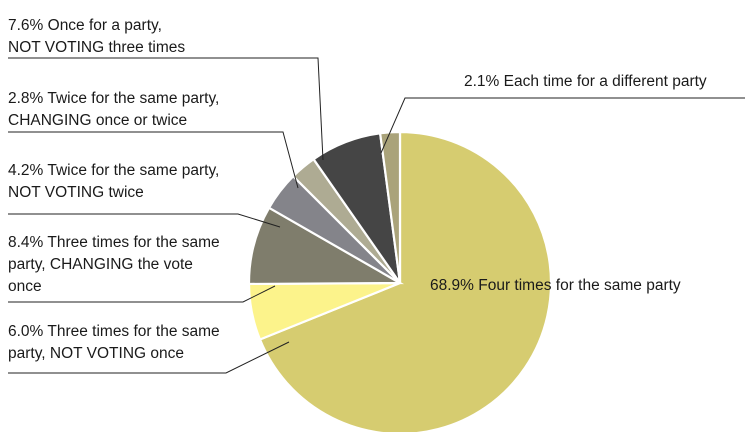 Image resolution: width=748 pixels, height=432 pixels. I want to click on slice-label-7: 2.1% Each time for a different party, so click(585, 81).